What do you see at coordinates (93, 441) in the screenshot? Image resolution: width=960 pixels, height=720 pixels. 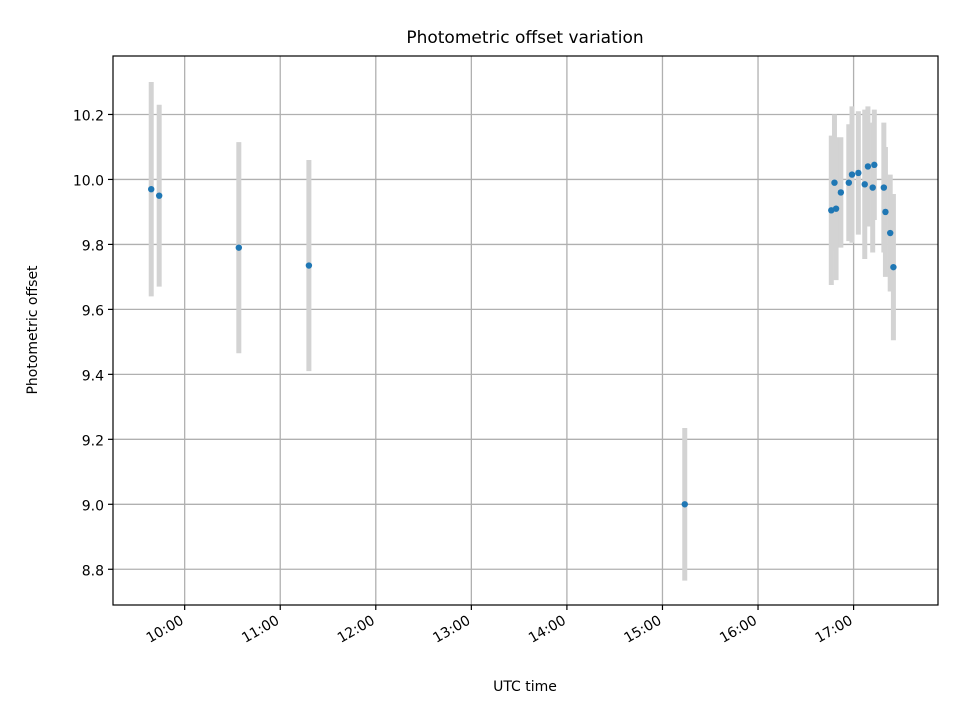 I see `y-tick-label: 9.2` at bounding box center [93, 441].